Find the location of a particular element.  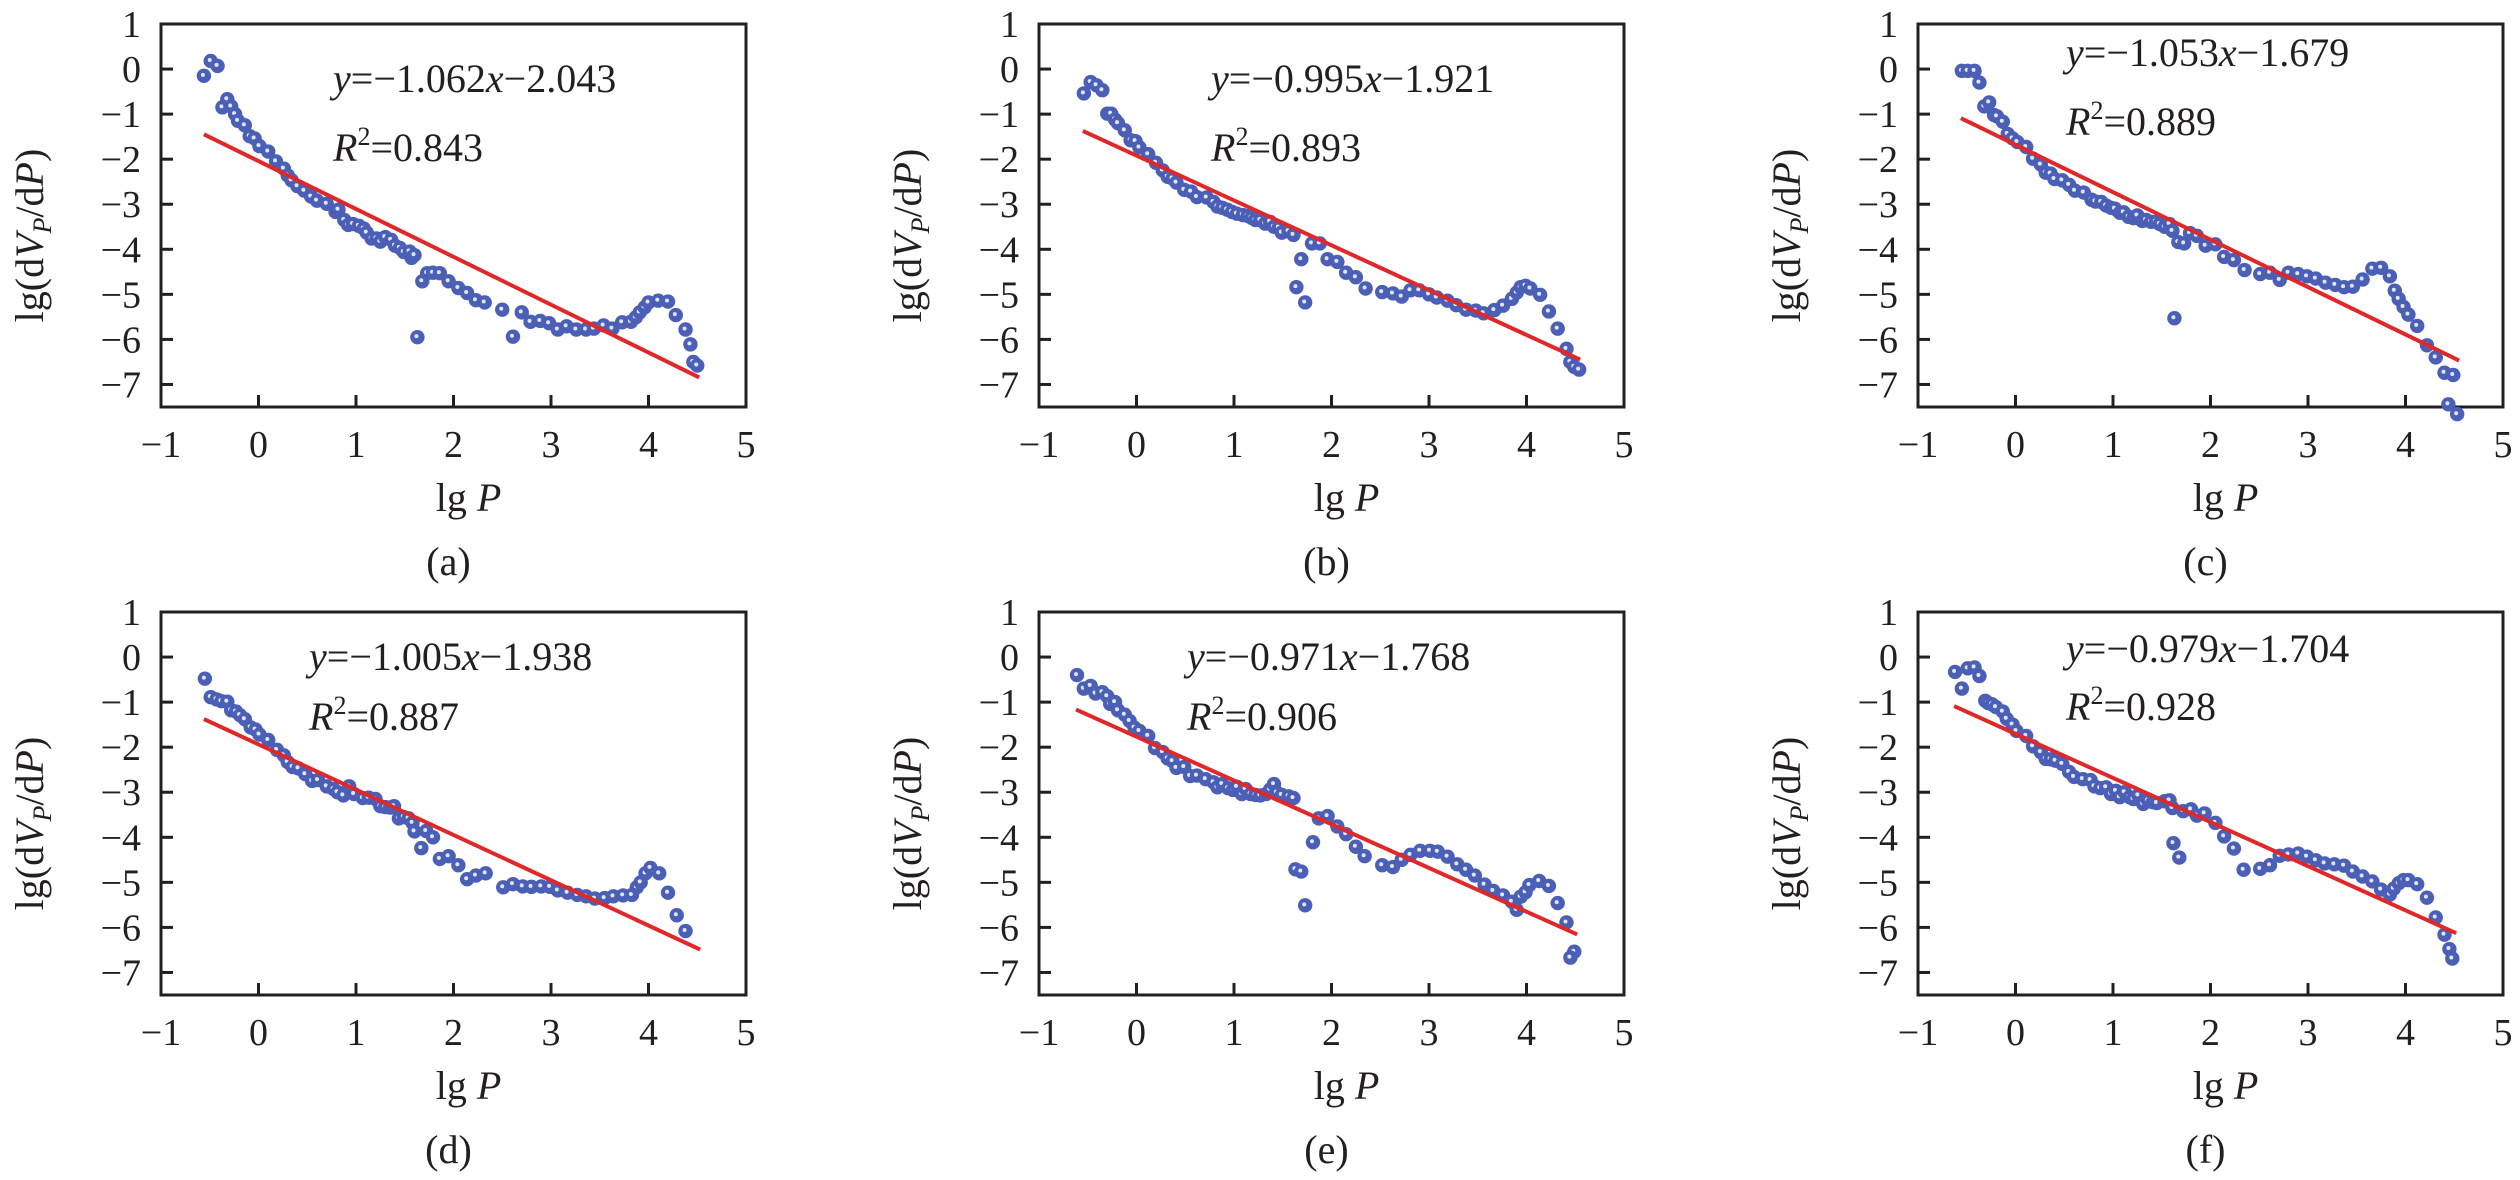

y-tick-label: −7 is located at coordinates (1878, 973).